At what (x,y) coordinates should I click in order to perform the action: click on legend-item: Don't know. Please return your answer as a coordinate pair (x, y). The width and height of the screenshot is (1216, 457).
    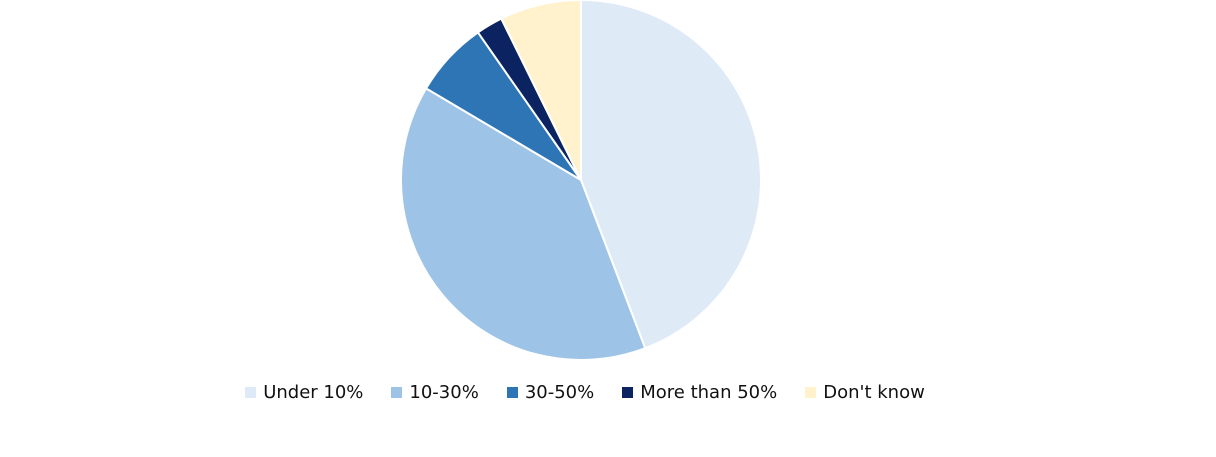
    Looking at the image, I should click on (865, 392).